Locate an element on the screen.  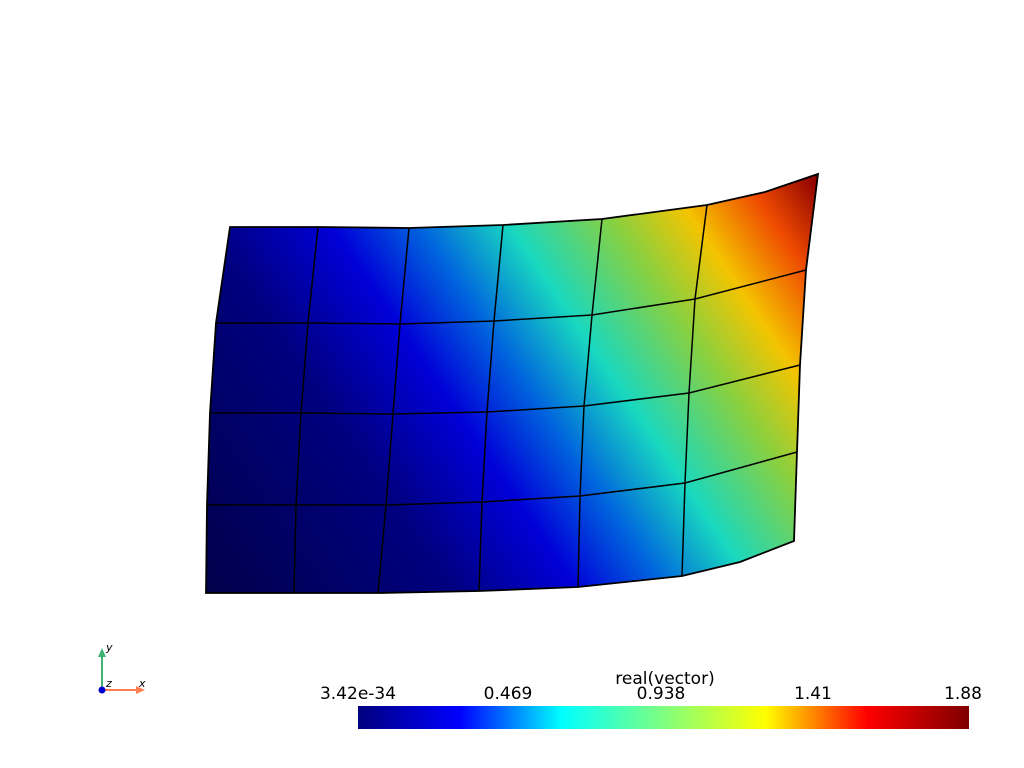
x-axis-label: x is located at coordinates (142, 683).